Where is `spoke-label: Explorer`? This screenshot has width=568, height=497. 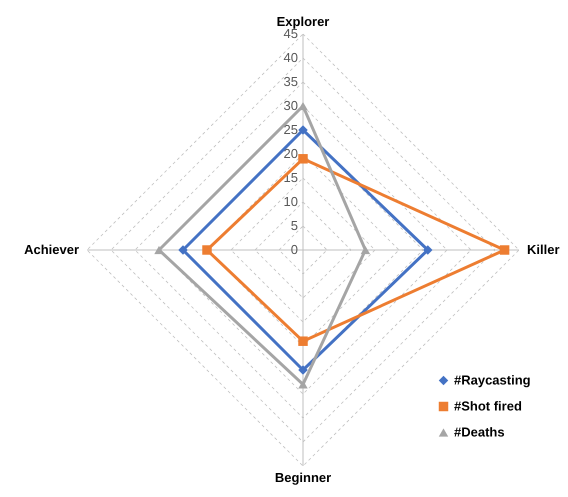 spoke-label: Explorer is located at coordinates (303, 21).